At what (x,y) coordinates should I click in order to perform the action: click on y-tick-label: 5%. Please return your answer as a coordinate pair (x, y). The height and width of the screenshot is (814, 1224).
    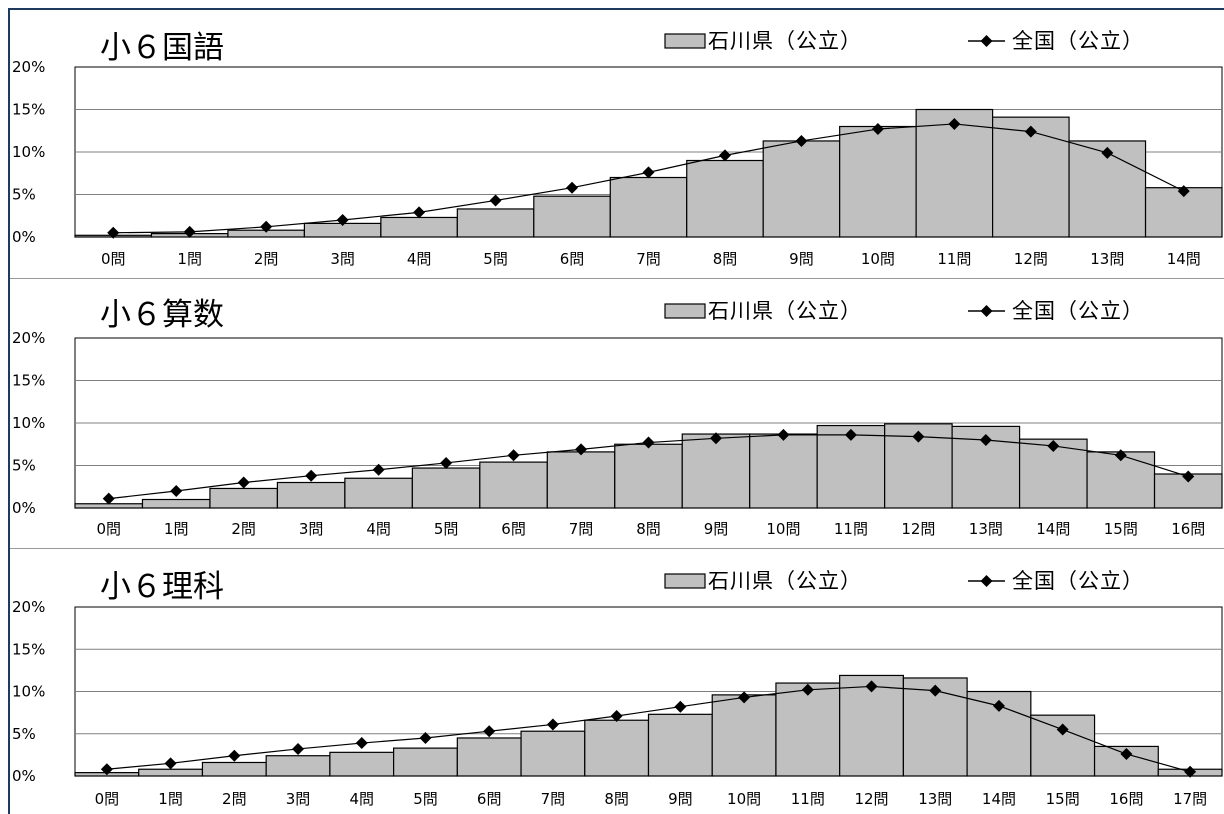
    Looking at the image, I should click on (24, 466).